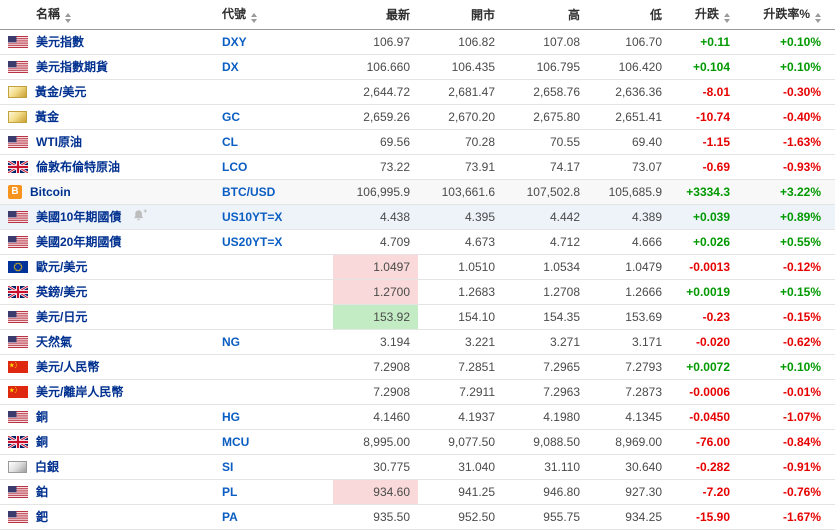  Describe the element at coordinates (712, 441) in the screenshot. I see `change-cell: -76.00` at that location.